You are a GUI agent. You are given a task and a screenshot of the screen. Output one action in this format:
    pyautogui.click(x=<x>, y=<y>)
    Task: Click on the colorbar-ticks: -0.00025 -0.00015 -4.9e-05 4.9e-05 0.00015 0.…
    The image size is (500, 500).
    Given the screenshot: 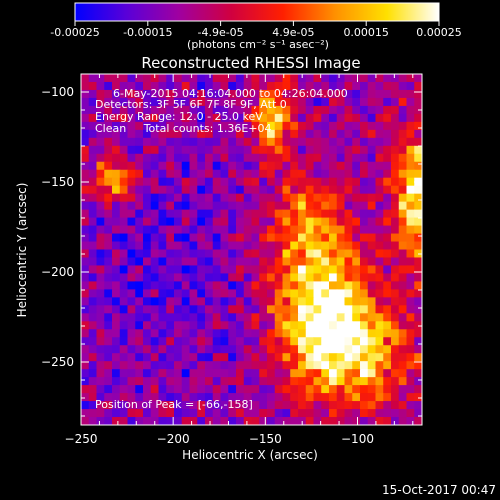 What is the action you would take?
    pyautogui.click(x=256, y=30)
    